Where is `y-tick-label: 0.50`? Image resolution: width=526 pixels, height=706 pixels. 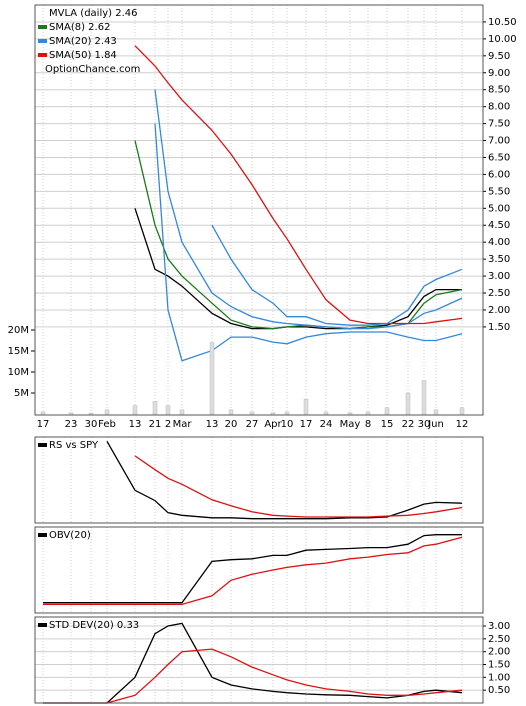
y-tick-label: 0.50 is located at coordinates (499, 690).